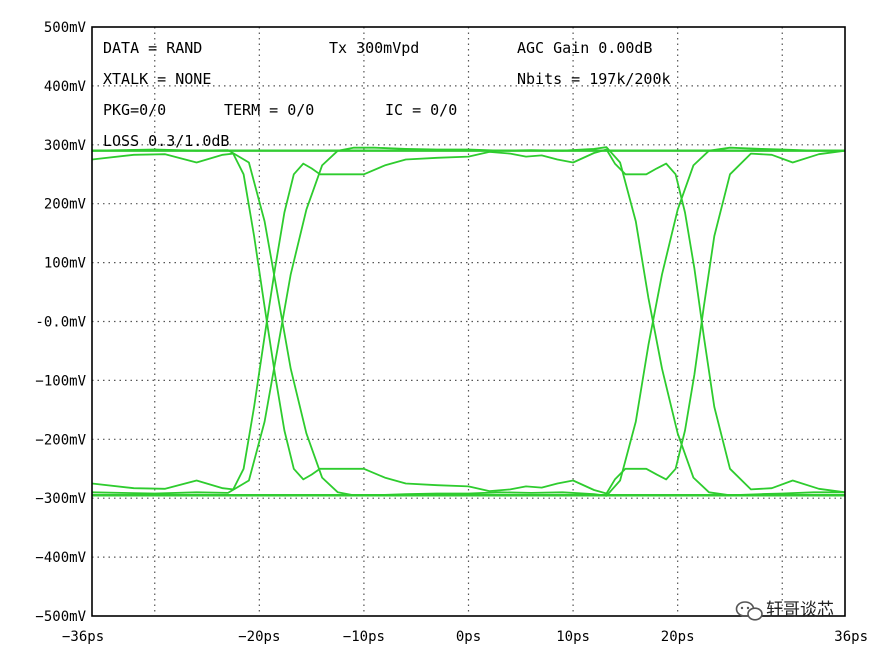 The height and width of the screenshot is (648, 888). I want to click on x-axis-ticks: −36ps −20ps −10ps 0ps 10ps 20ps 36ps, so click(465, 637).